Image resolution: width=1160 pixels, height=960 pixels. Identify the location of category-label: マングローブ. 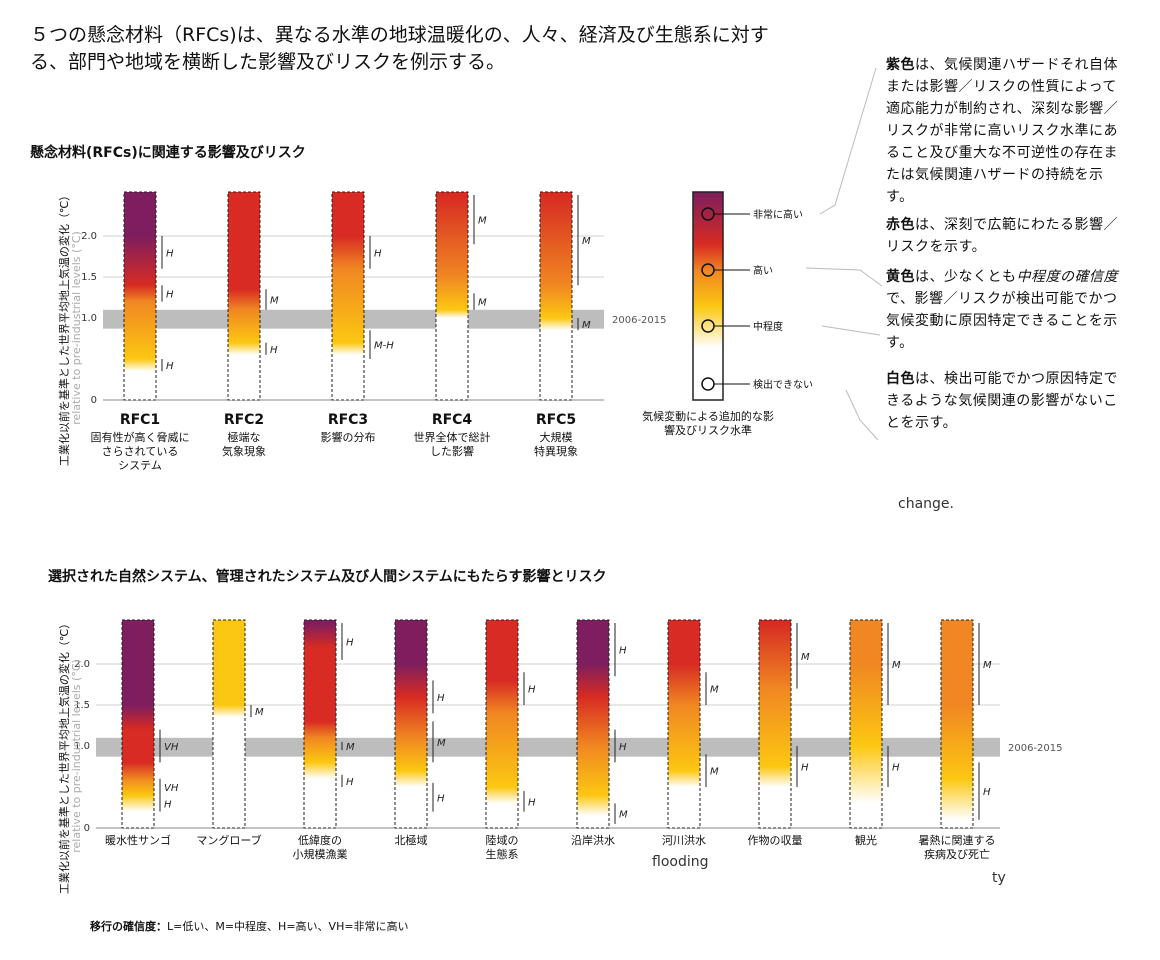
(228, 840).